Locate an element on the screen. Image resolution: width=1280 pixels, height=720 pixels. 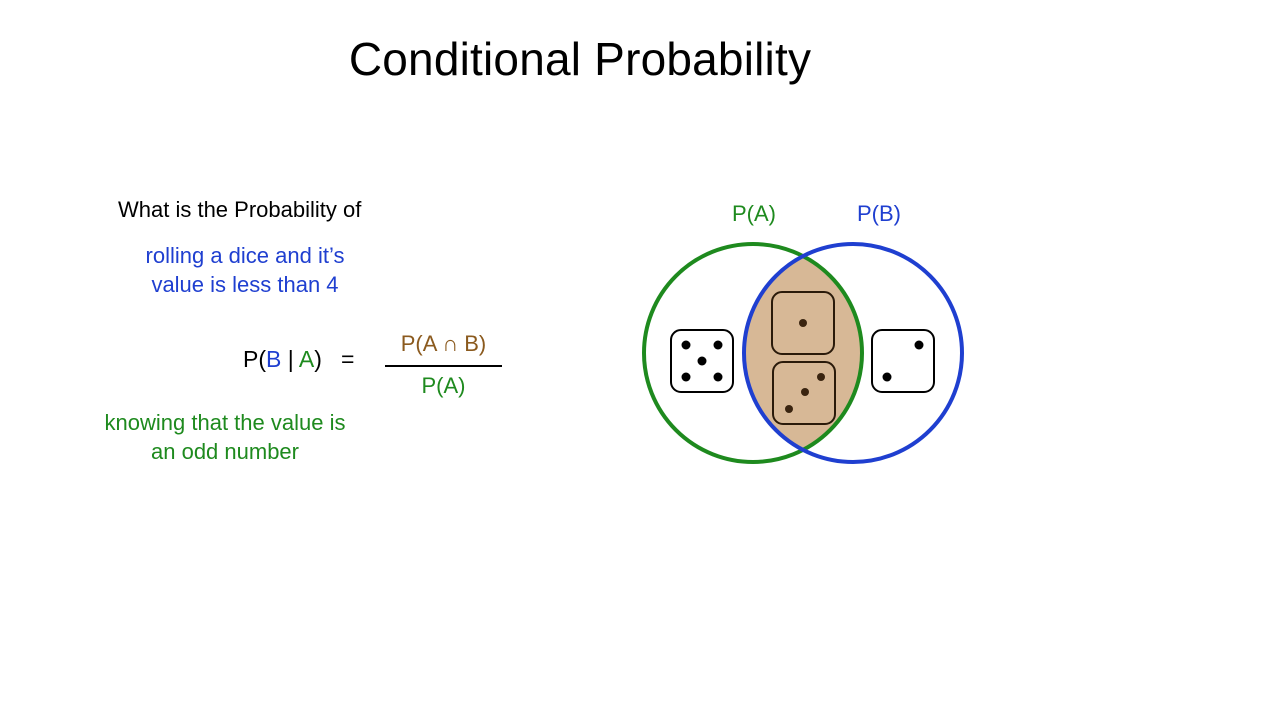
fraction-numerator: P(A ∩ B) is located at coordinates (443, 343).